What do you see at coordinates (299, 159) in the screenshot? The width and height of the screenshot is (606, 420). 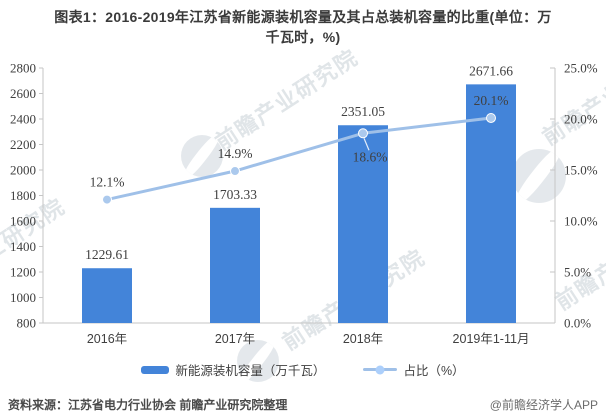 I see `ratio-line` at bounding box center [299, 159].